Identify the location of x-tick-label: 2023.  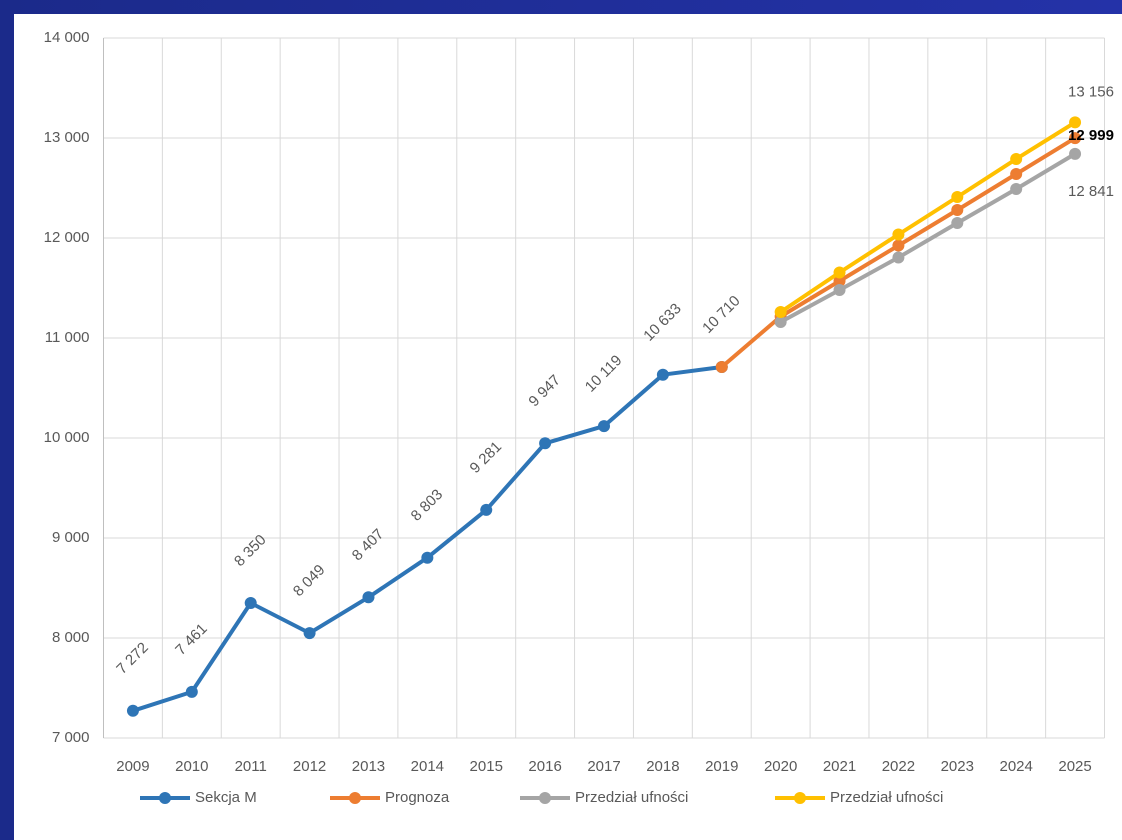
(957, 766).